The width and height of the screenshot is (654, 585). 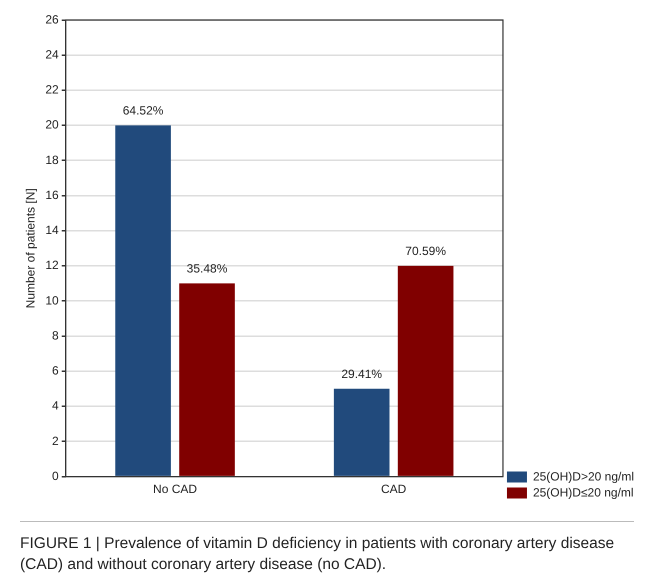 I want to click on caption: FIGURE 1 | Prevalence of vitamin D deficiency in patients with coronary artery disease (CAD) and without coronary artery disease (no CAD)., so click(x=318, y=554).